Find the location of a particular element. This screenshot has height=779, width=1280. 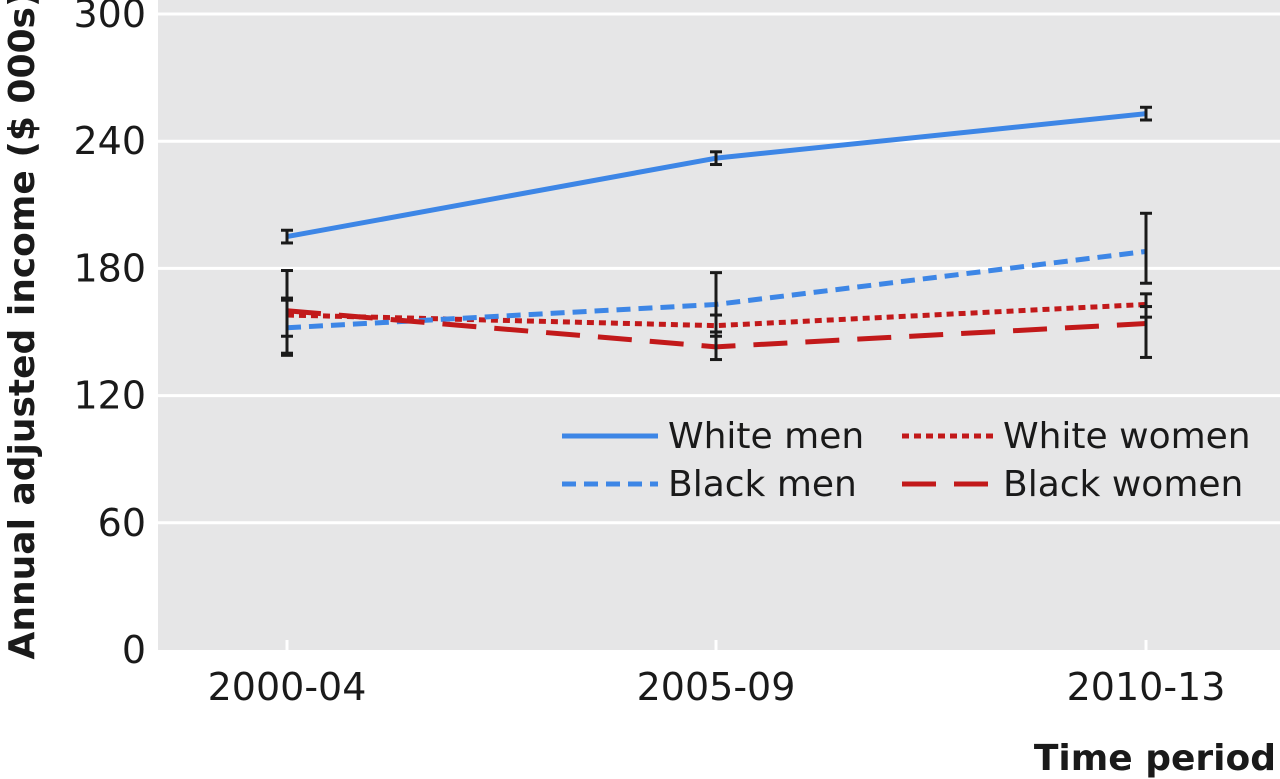

legend-label: White men is located at coordinates (766, 436).